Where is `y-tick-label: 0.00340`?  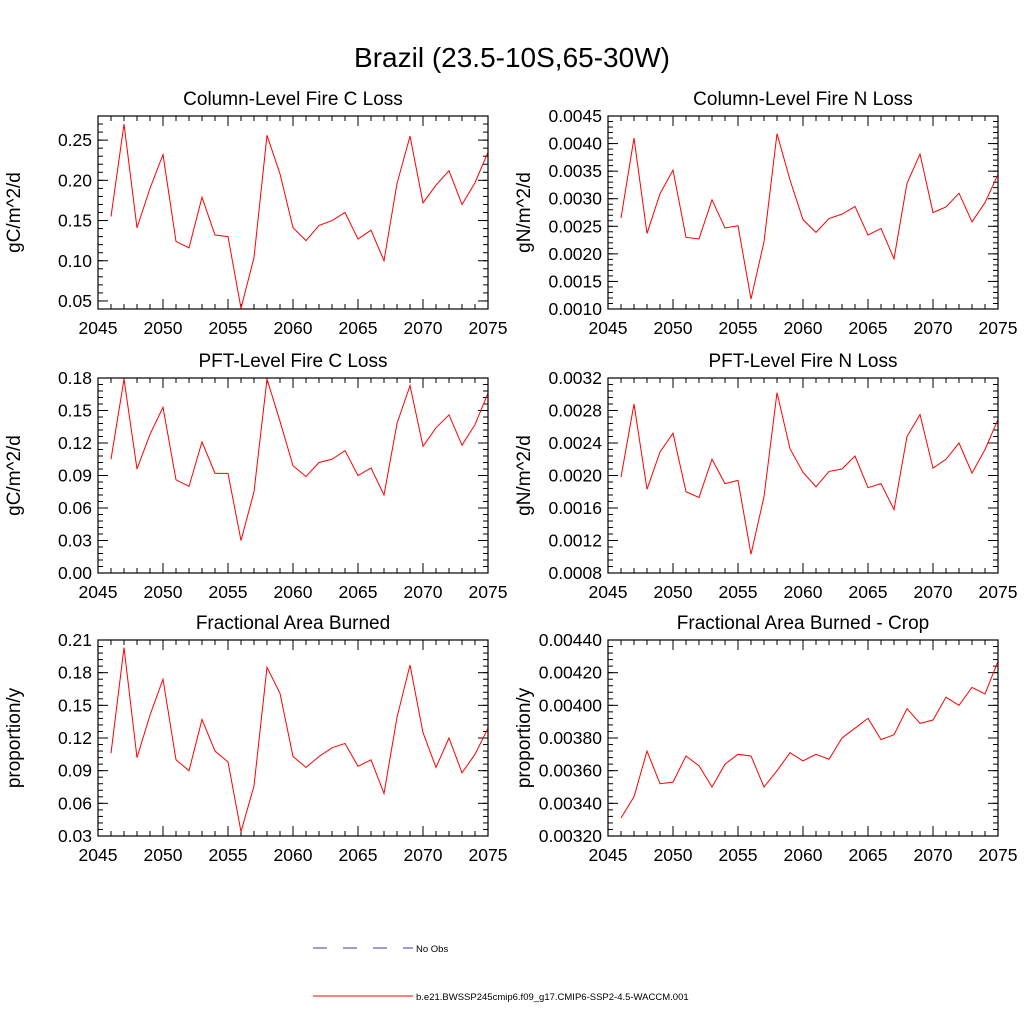 y-tick-label: 0.00340 is located at coordinates (571, 803).